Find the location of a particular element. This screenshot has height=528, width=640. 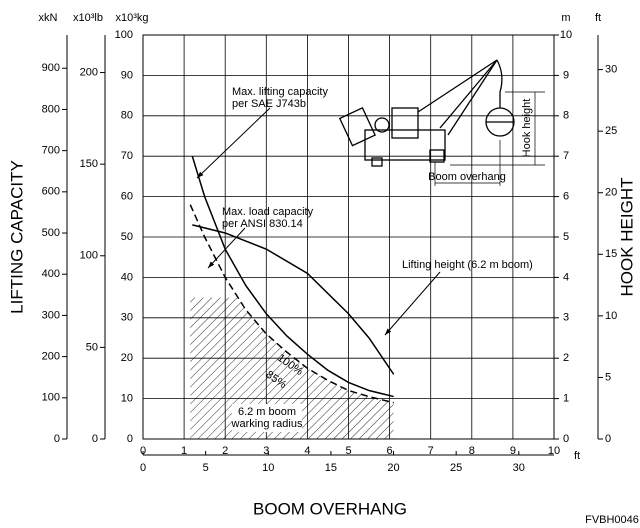

inset-label: Hook height is located at coordinates (527, 128).